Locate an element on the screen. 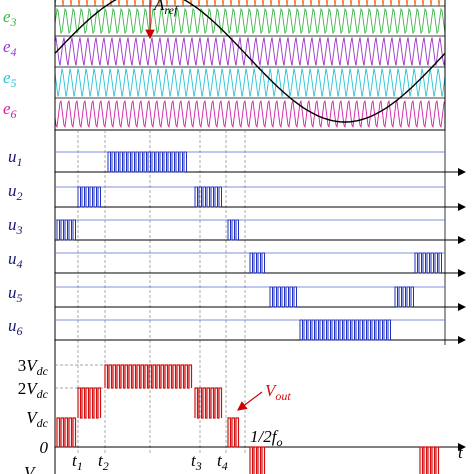  label-base: A is located at coordinates (159, 7).